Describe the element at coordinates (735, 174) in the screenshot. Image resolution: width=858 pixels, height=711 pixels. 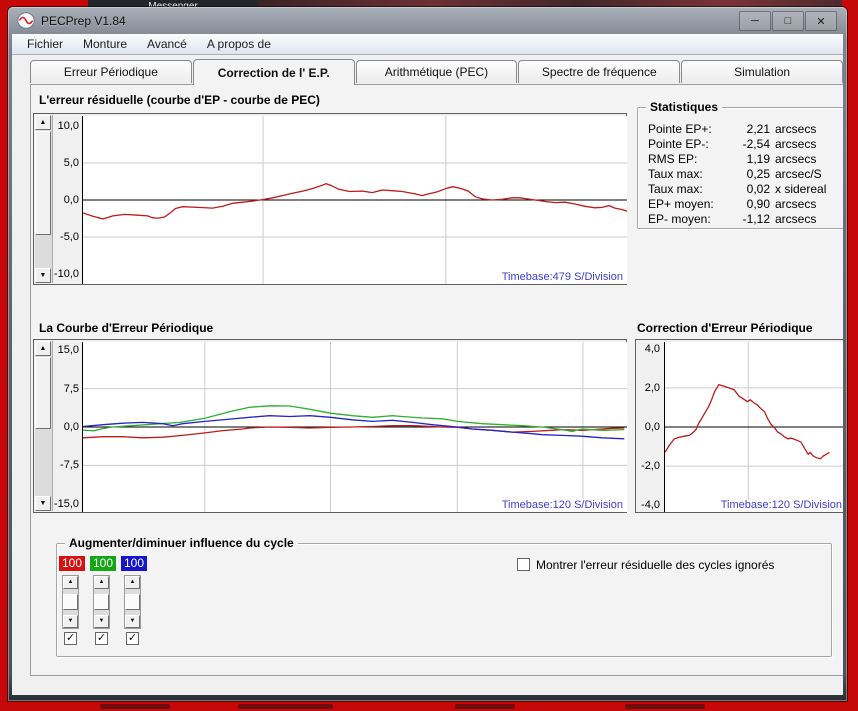
I see `stat-row: Taux max: 0,25 arcsec/S` at that location.